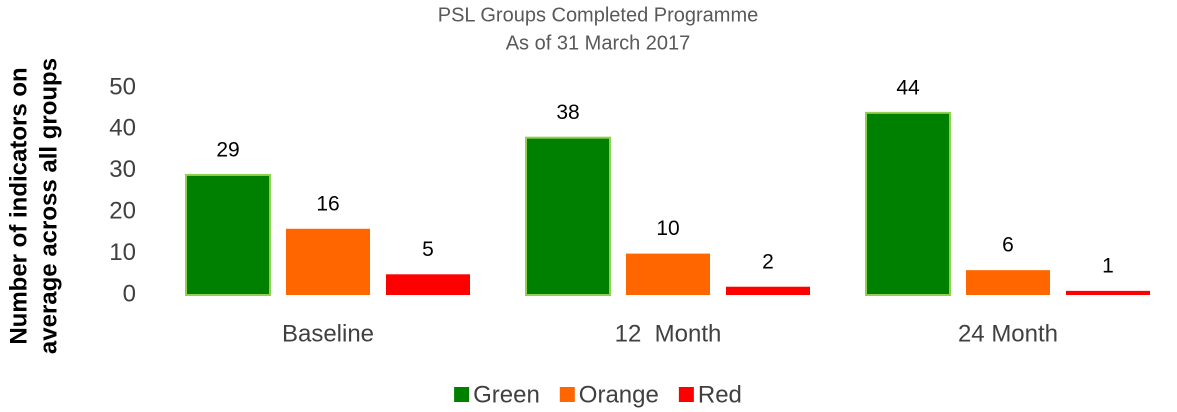  I want to click on y-tick-label: 20, so click(122, 211).